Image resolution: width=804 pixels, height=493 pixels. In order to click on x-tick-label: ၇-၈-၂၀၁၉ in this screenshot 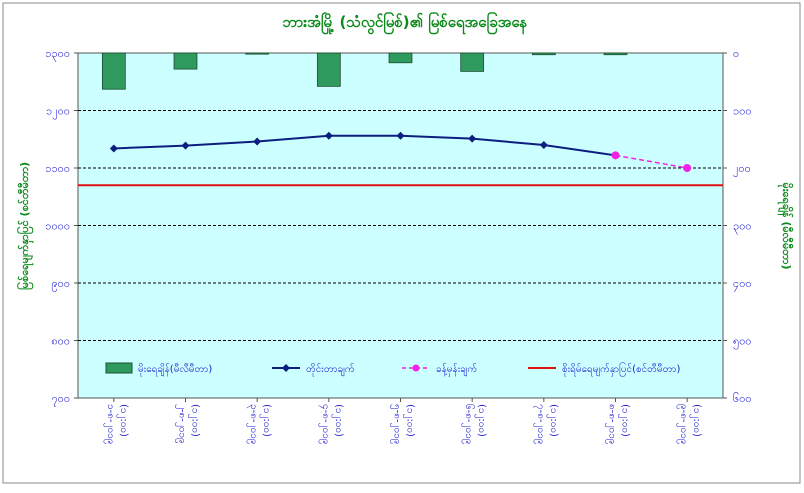, I will do `click(539, 424)`.